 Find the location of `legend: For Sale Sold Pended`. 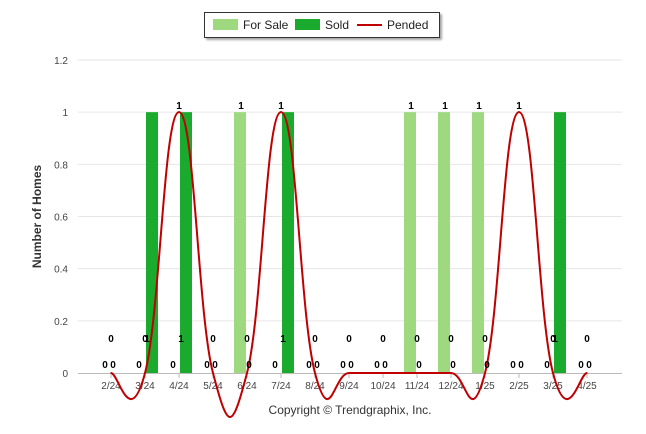

legend: For Sale Sold Pended is located at coordinates (322, 25).